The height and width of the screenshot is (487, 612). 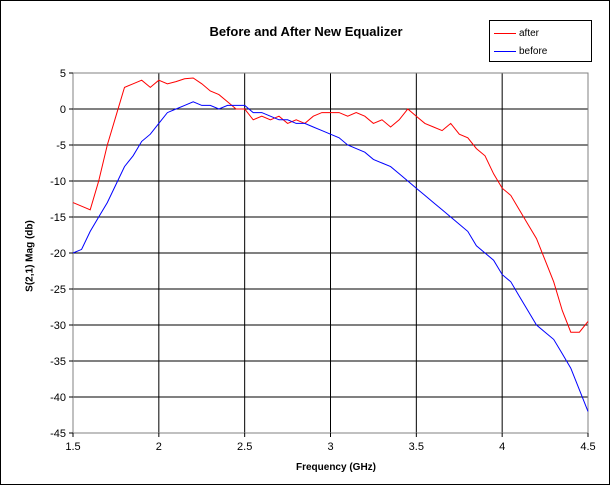 What do you see at coordinates (330, 447) in the screenshot?
I see `x-tick-label: 3` at bounding box center [330, 447].